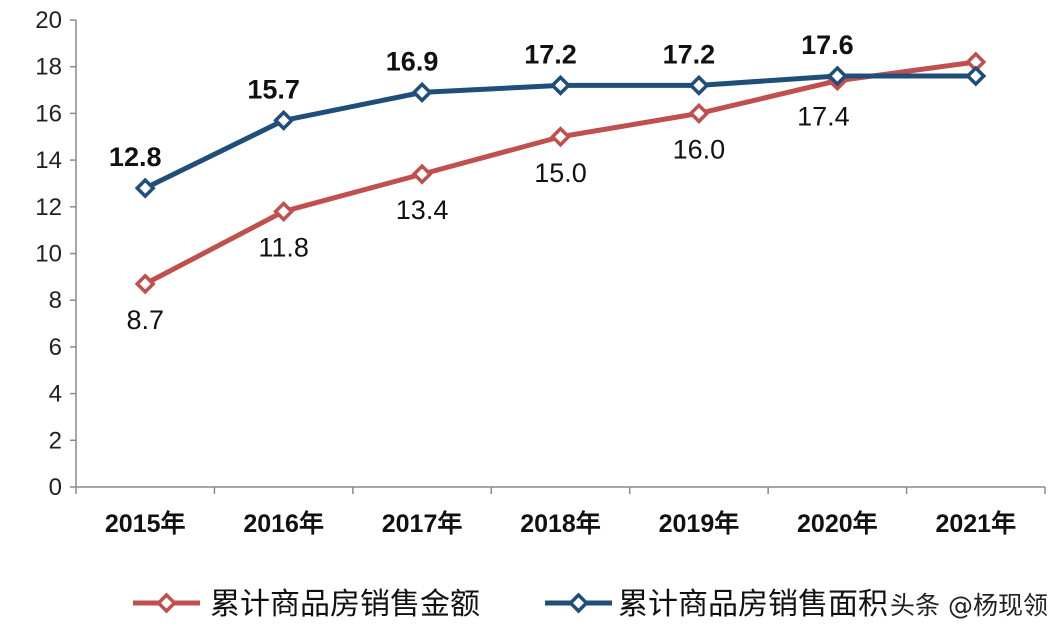  What do you see at coordinates (48, 160) in the screenshot?
I see `y-tick-label: 14` at bounding box center [48, 160].